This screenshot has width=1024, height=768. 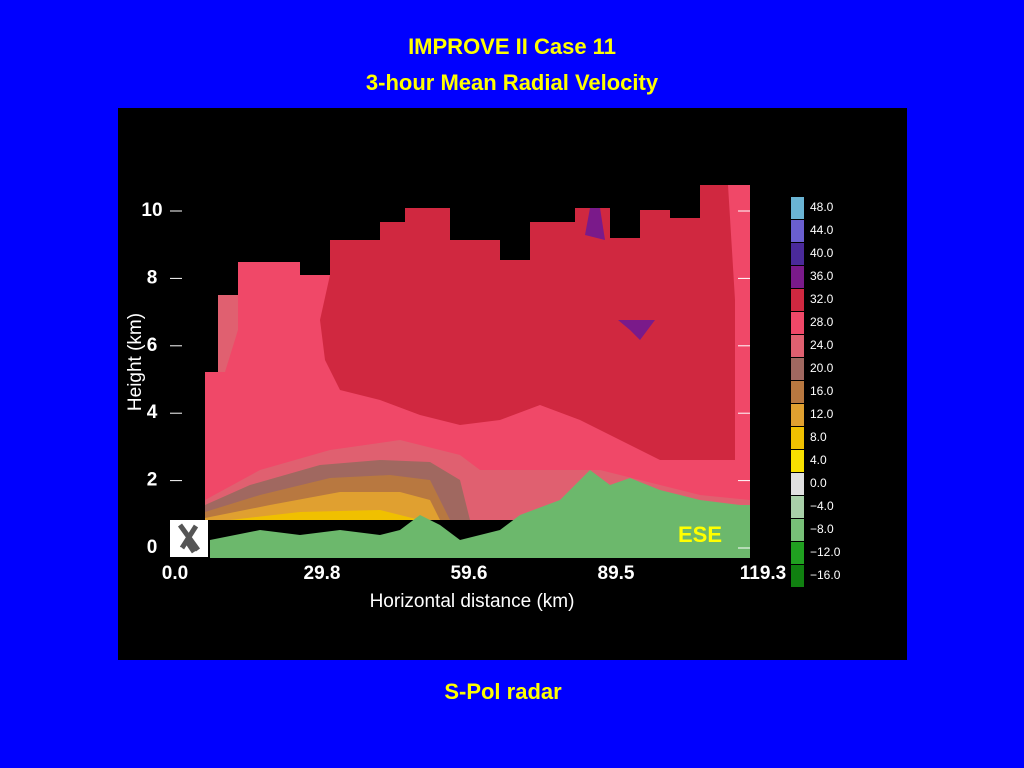 What do you see at coordinates (822, 368) in the screenshot?
I see `colorbar-label: 20.0` at bounding box center [822, 368].